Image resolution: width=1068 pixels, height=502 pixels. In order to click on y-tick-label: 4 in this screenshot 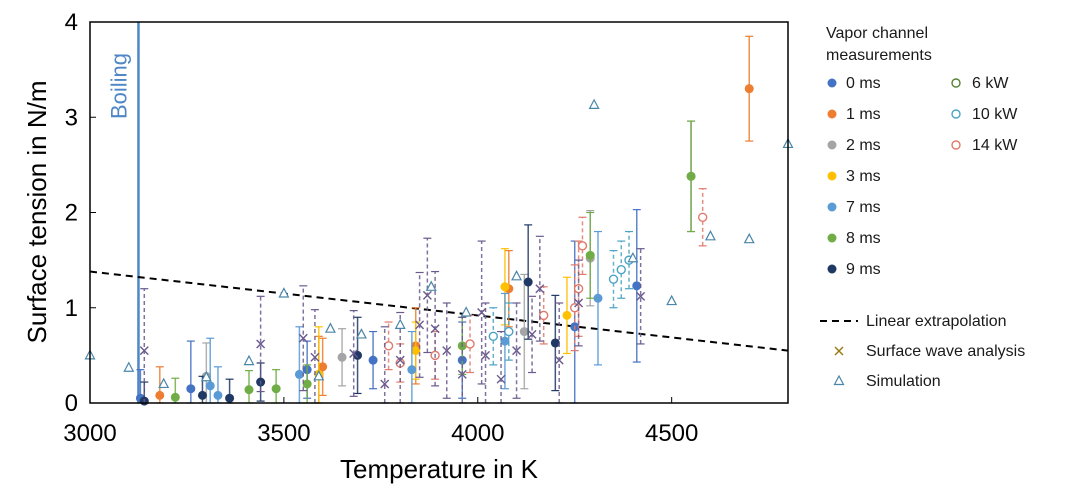, I will do `click(71, 22)`.